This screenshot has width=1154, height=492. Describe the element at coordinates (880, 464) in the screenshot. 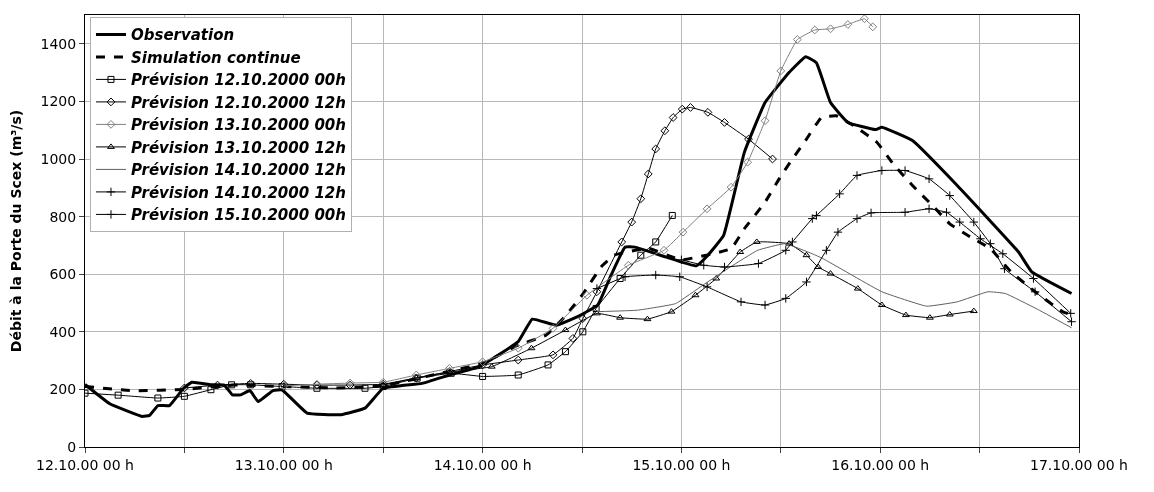

I see `x-tick-label: 16.10.00 00 h` at that location.